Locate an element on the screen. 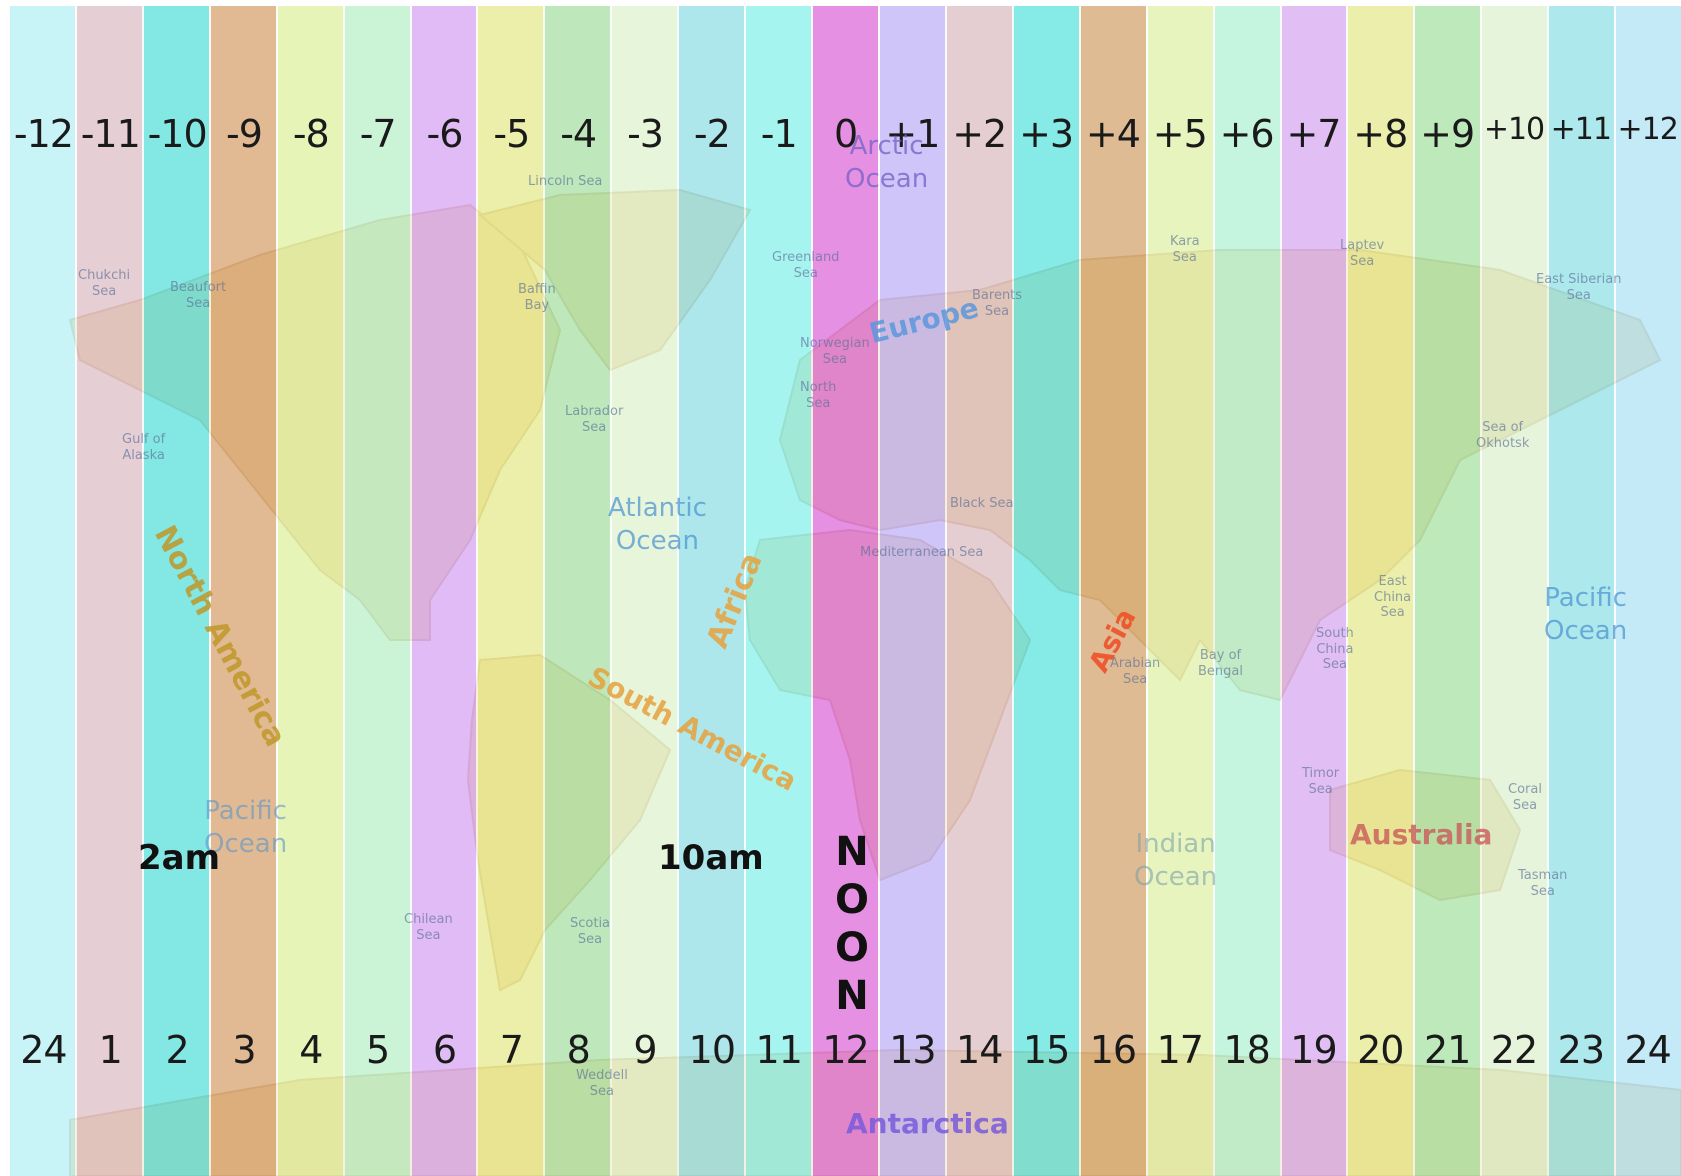  labrador-sea-label: Labrador Sea is located at coordinates (594, 419).